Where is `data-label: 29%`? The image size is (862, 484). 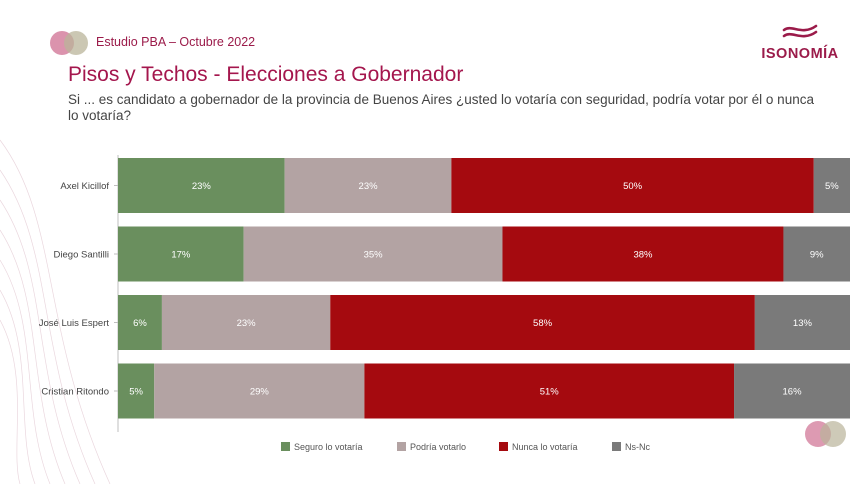 data-label: 29% is located at coordinates (260, 392).